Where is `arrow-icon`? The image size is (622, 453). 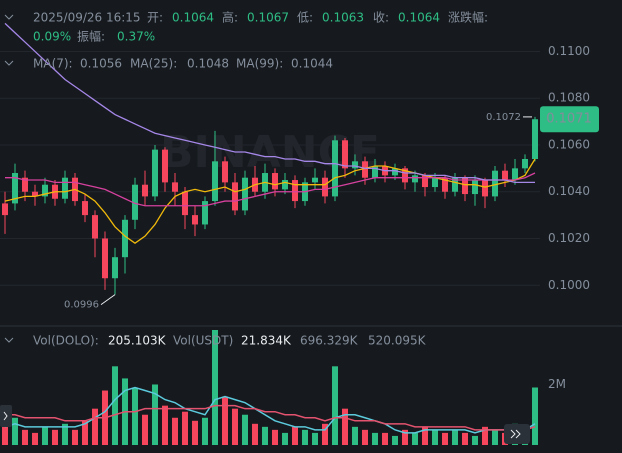 arrow-icon is located at coordinates (5, 416).